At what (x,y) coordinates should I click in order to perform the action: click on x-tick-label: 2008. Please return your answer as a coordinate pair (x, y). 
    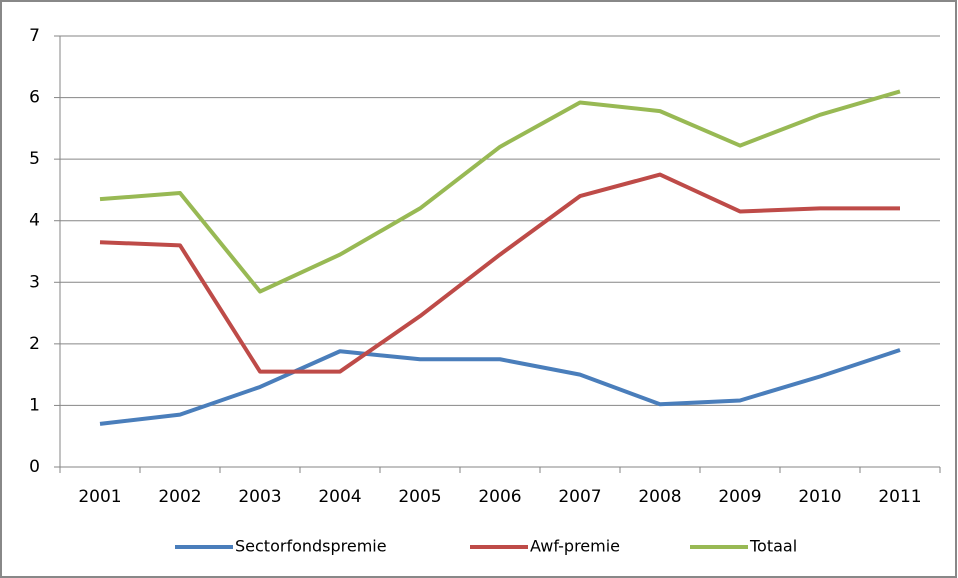
    Looking at the image, I should click on (659, 497).